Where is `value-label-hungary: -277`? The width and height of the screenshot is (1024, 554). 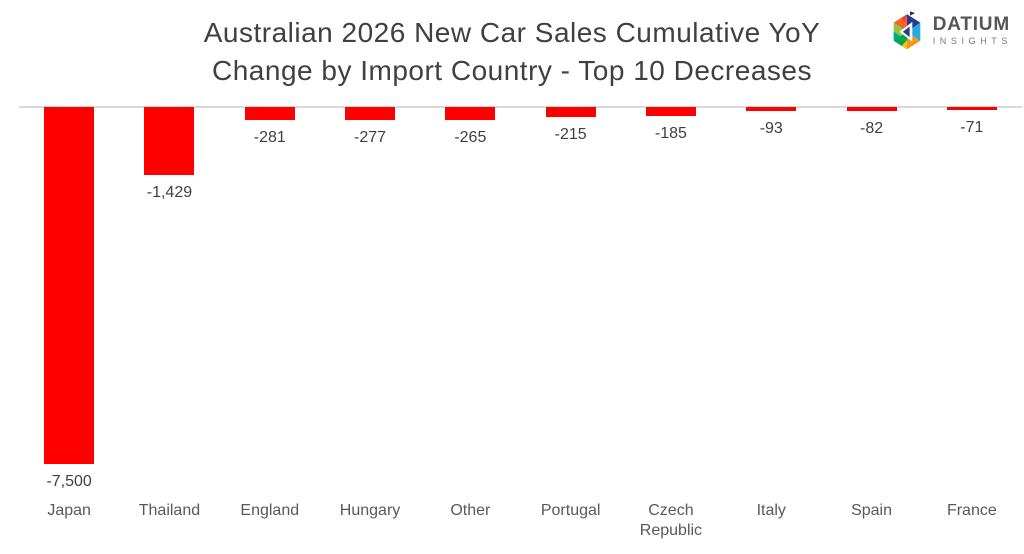 value-label-hungary: -277 is located at coordinates (370, 138).